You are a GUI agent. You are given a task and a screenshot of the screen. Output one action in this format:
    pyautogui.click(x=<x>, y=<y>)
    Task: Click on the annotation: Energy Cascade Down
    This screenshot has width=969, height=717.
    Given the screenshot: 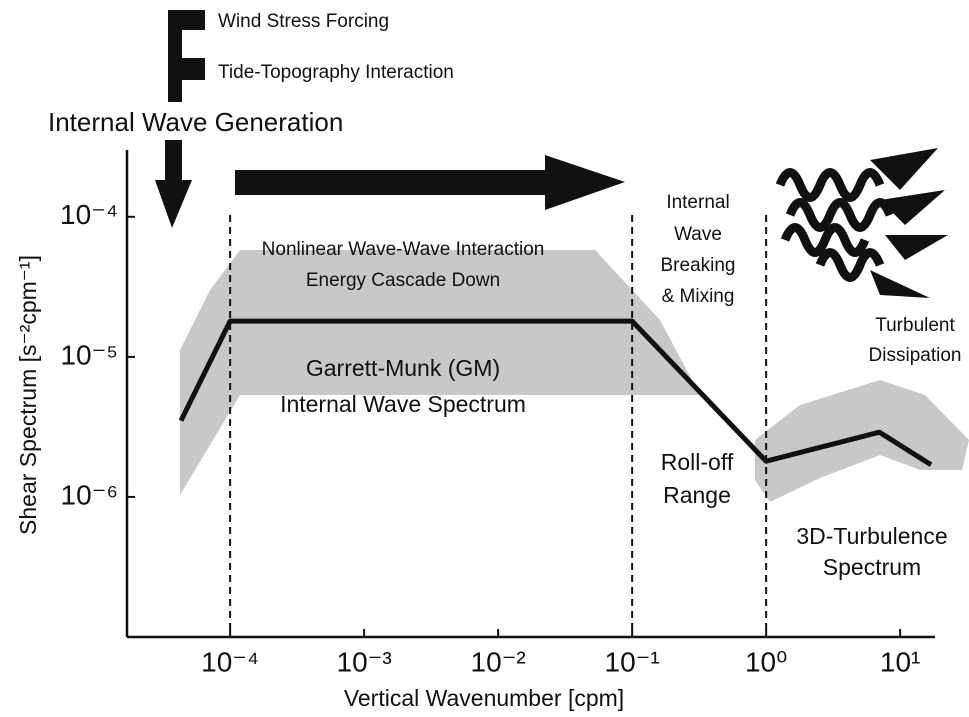 What is the action you would take?
    pyautogui.click(x=403, y=280)
    